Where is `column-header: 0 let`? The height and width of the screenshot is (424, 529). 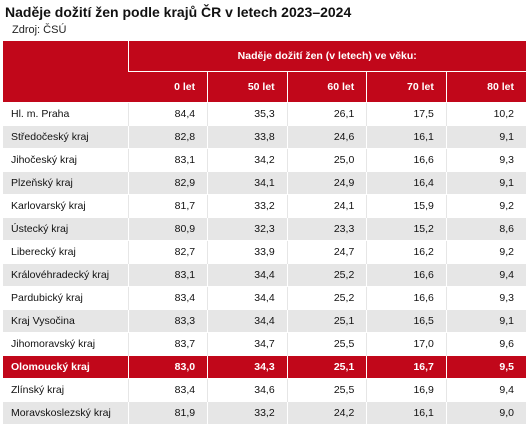 column-header: 0 let is located at coordinates (168, 87).